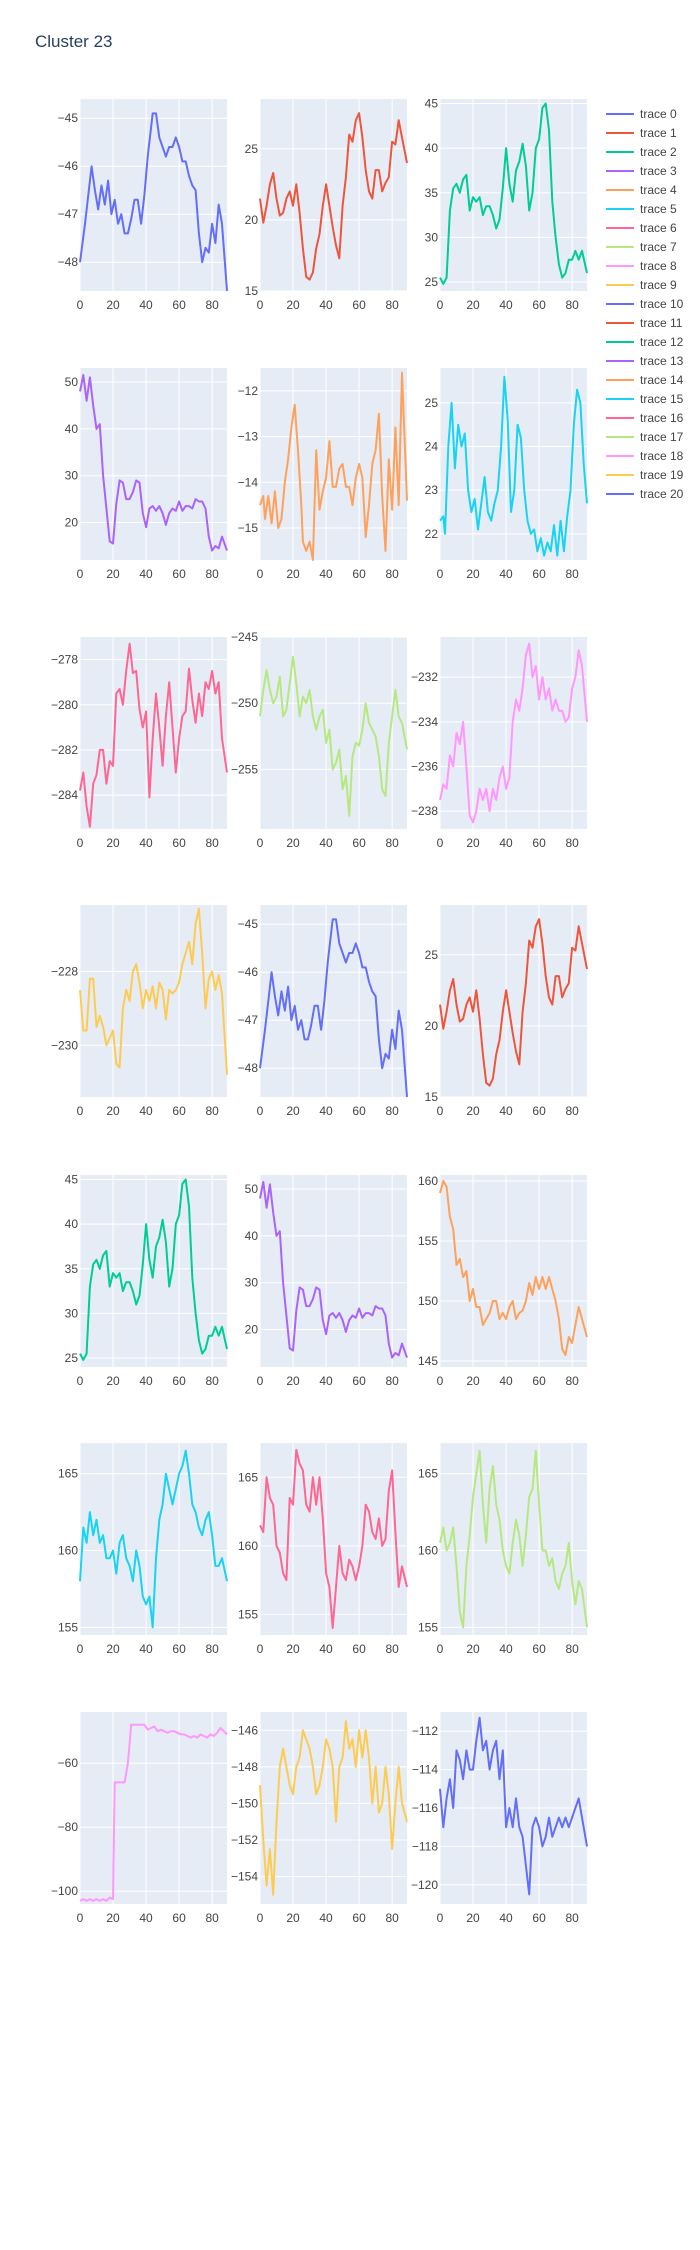  Describe the element at coordinates (645, 399) in the screenshot. I see `legend-item: trace 15` at that location.